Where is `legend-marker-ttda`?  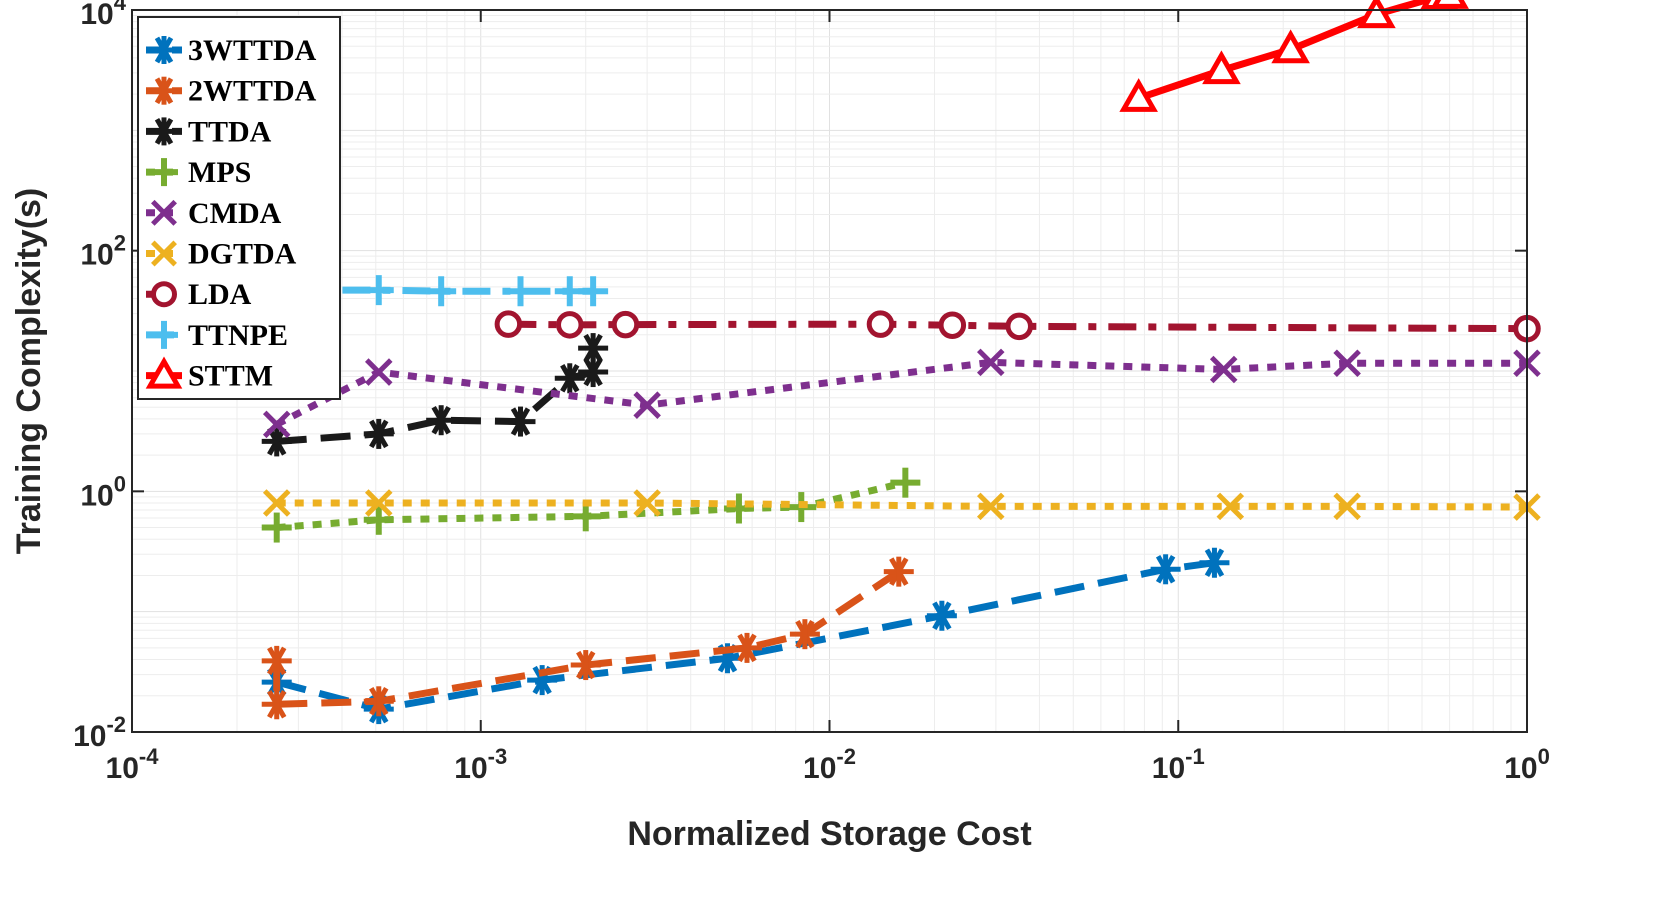 legend-marker-ttda is located at coordinates (164, 131).